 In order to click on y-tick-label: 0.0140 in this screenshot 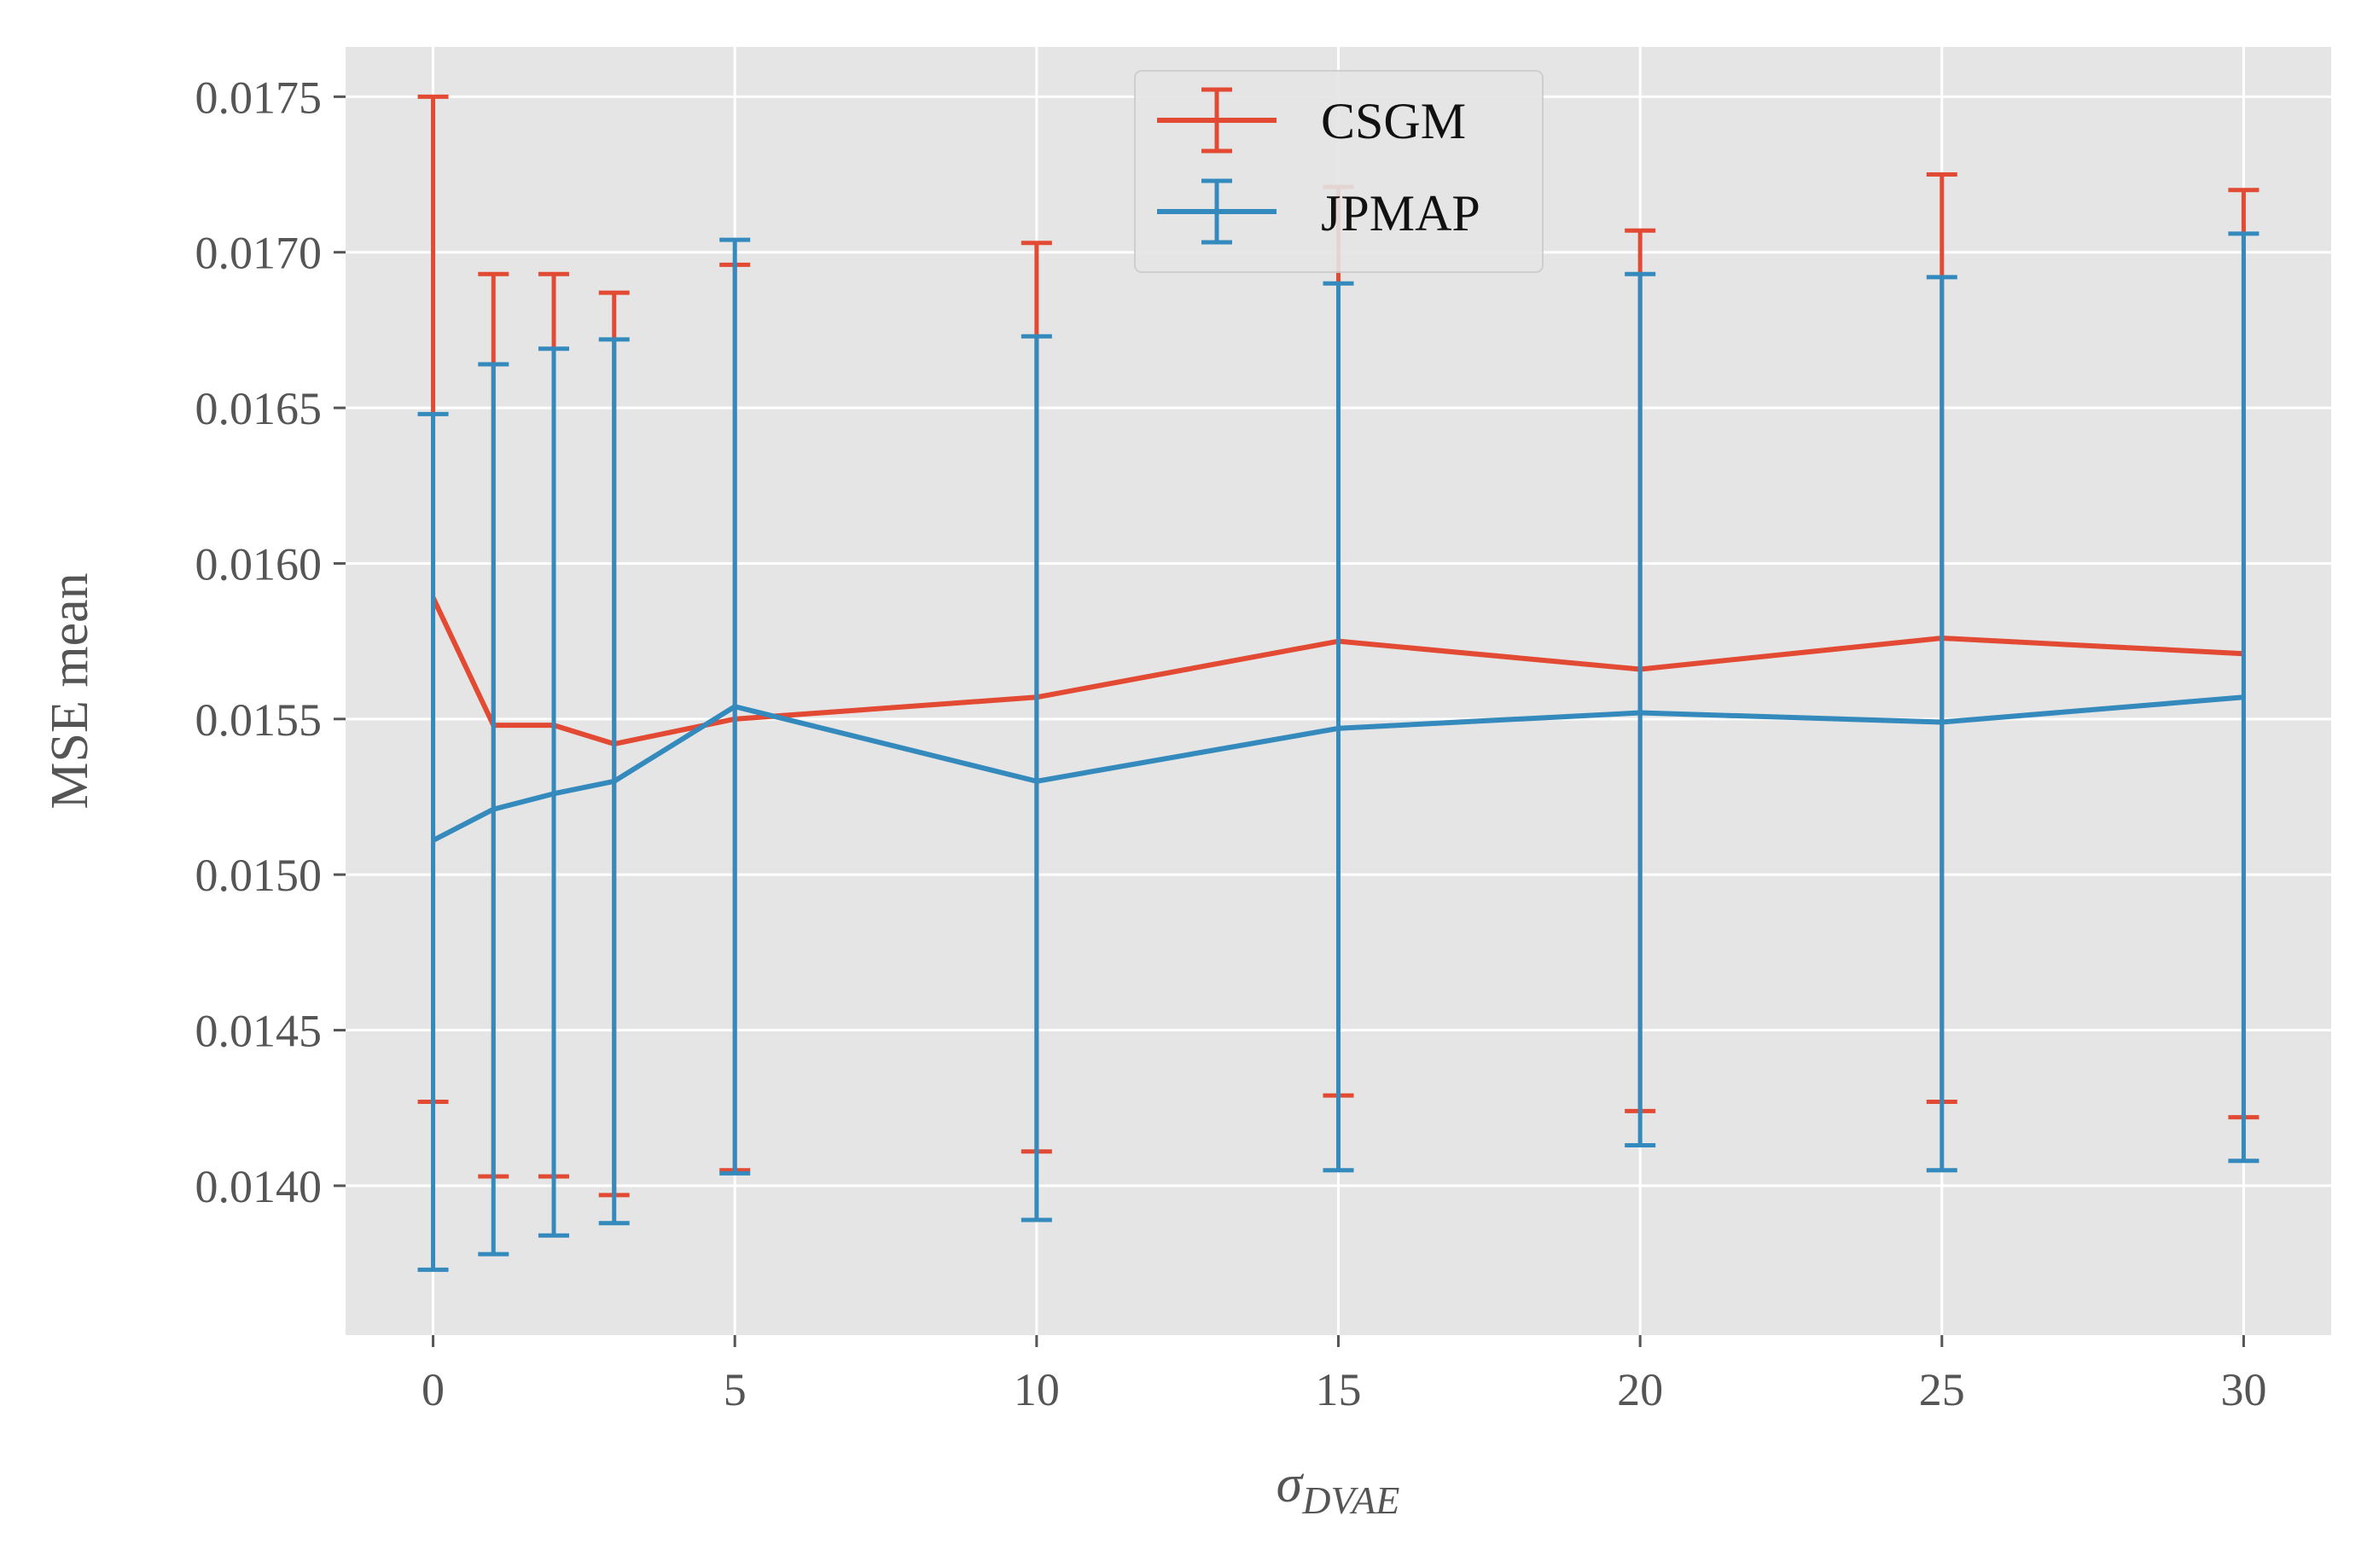, I will do `click(259, 1186)`.